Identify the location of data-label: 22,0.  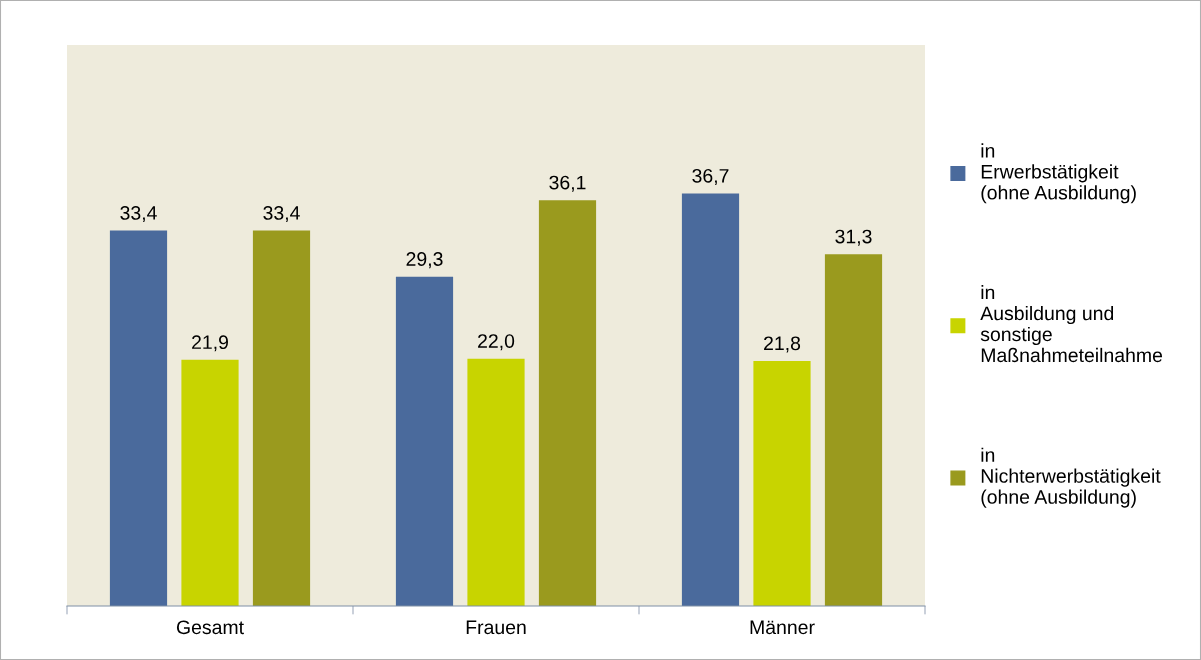
(496, 342).